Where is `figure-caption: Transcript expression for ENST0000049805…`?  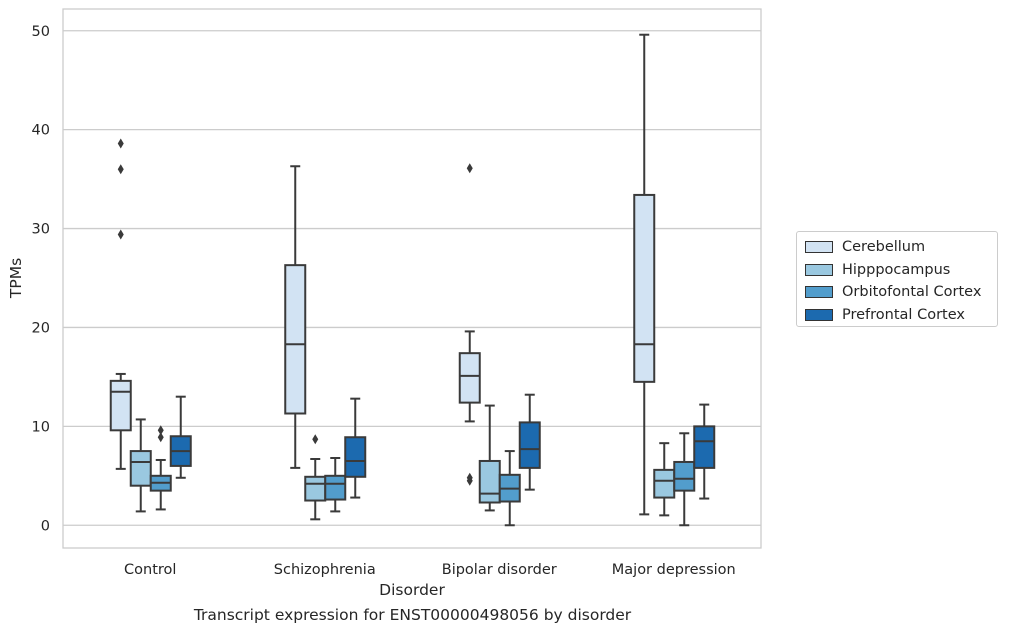
figure-caption: Transcript expression for ENST0000049805… is located at coordinates (412, 615).